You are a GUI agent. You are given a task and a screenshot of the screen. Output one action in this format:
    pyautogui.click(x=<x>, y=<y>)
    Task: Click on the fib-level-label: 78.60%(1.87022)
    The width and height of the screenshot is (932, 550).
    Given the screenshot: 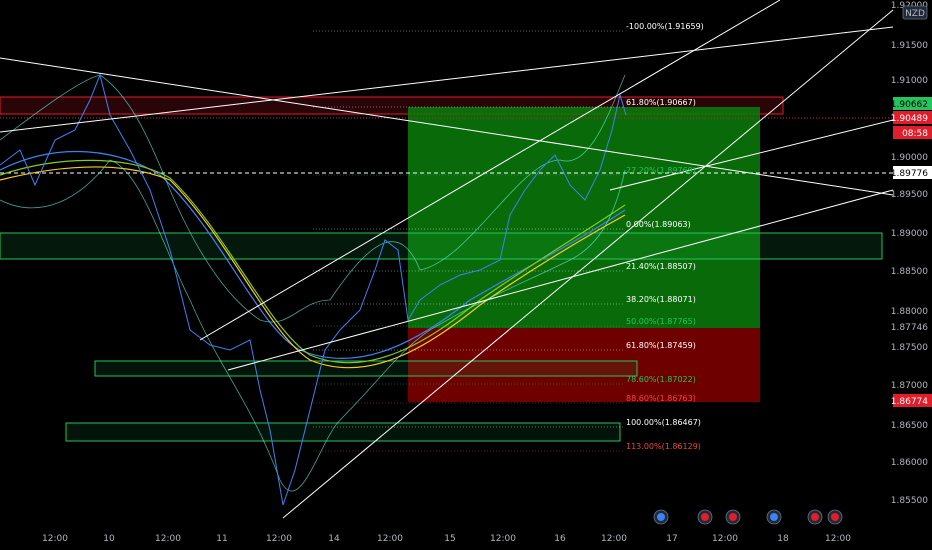 What is the action you would take?
    pyautogui.click(x=661, y=379)
    